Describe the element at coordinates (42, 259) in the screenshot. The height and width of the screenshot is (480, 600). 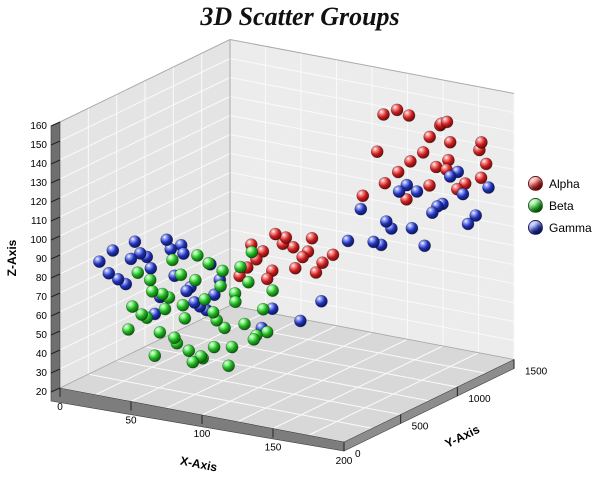
I see `tick-label: 90` at that location.